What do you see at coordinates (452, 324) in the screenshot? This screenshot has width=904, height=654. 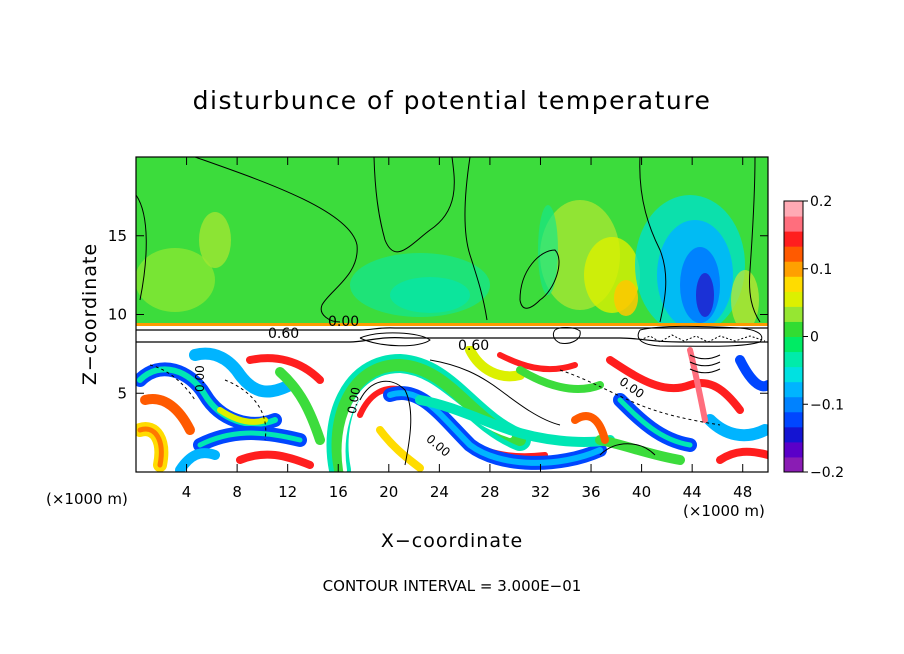 I see `inversion-band` at bounding box center [452, 324].